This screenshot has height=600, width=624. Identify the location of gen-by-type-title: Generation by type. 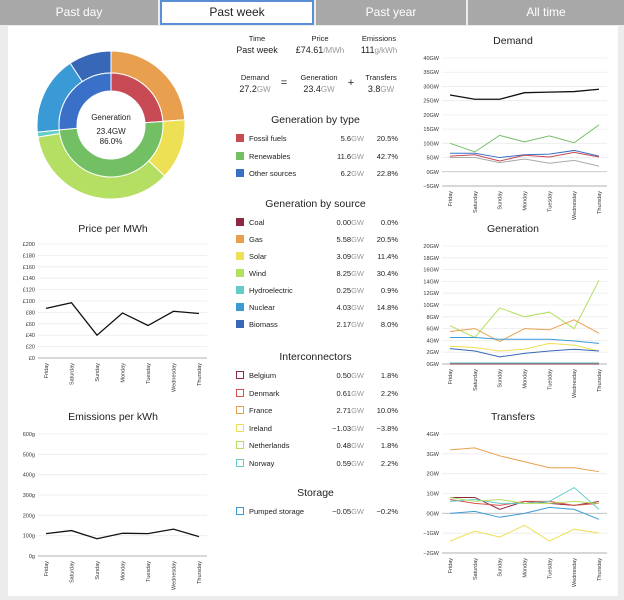
(315, 120).